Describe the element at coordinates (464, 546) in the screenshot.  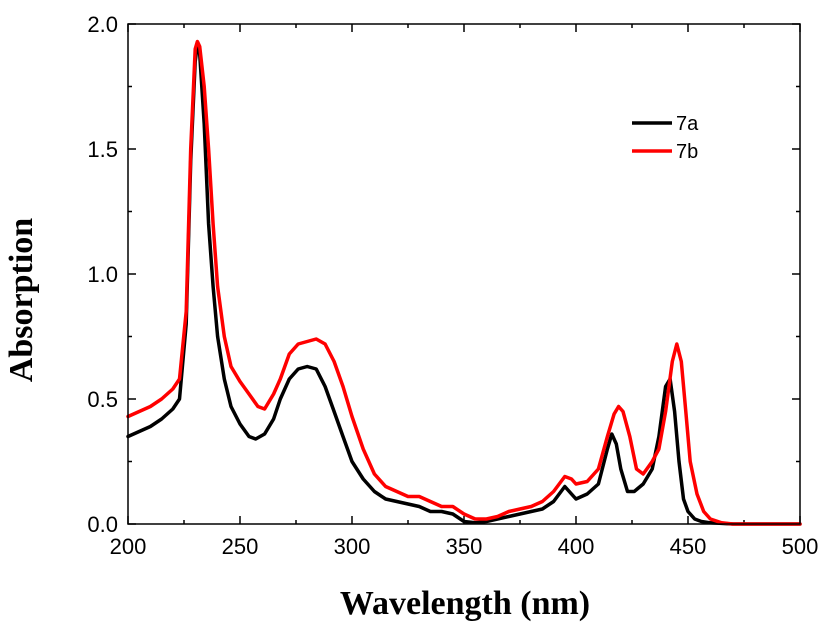
I see `x-tick-label: 350` at that location.